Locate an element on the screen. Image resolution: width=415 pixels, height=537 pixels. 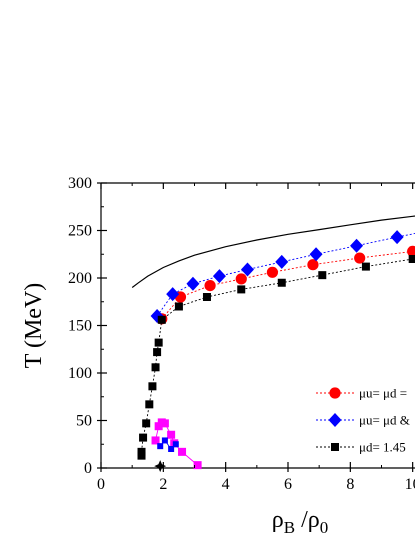
y-tick-label: 0 is located at coordinates (88, 468).